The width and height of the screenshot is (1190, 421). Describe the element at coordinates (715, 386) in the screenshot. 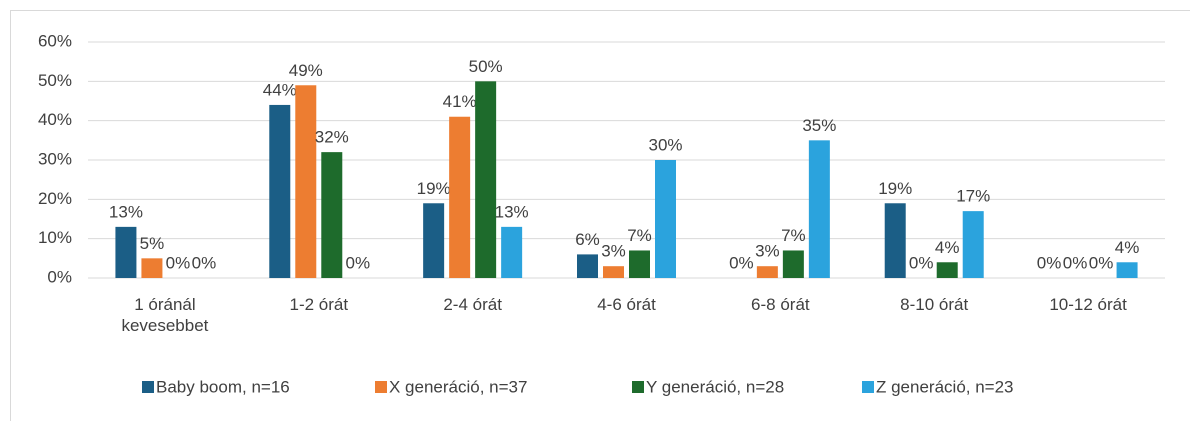

I see `legend-label: Y generáció, n=28` at that location.